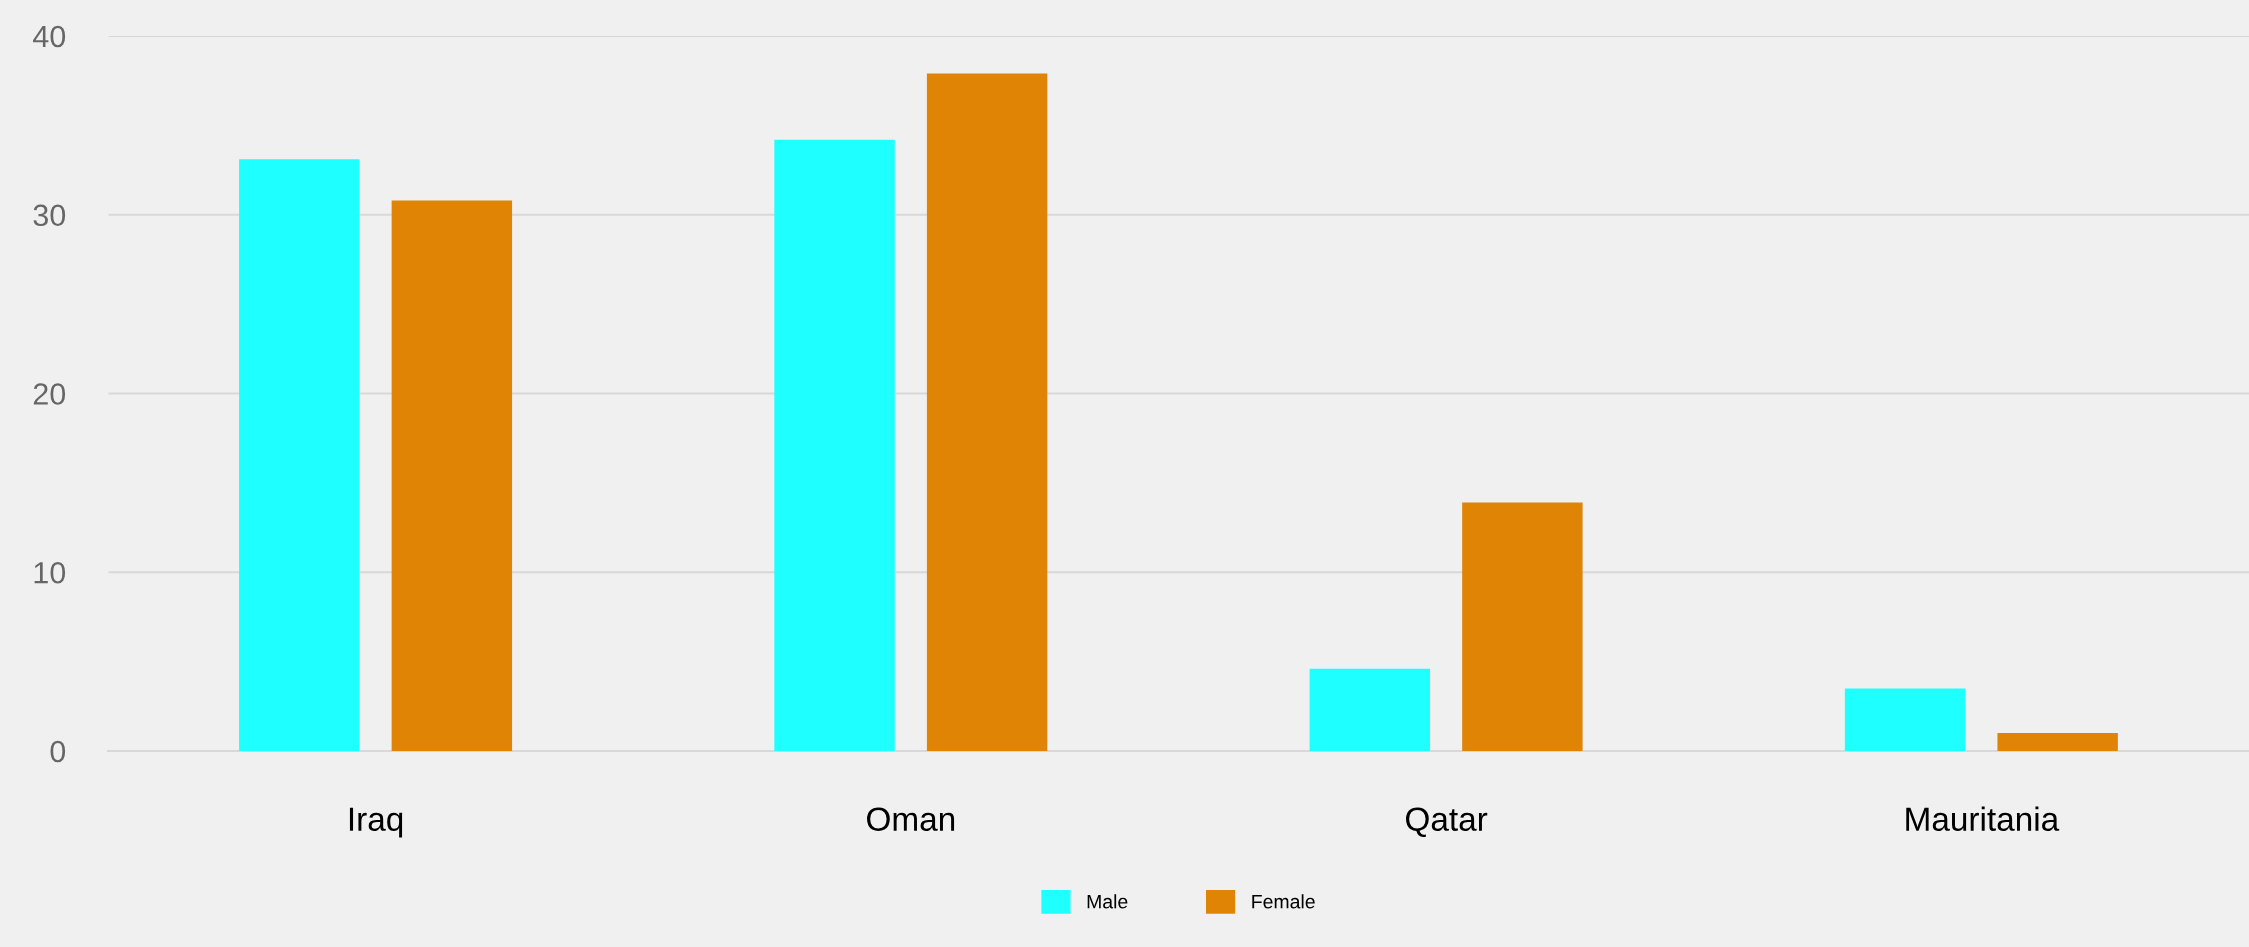  Describe the element at coordinates (1283, 901) in the screenshot. I see `legend-label: Female` at that location.